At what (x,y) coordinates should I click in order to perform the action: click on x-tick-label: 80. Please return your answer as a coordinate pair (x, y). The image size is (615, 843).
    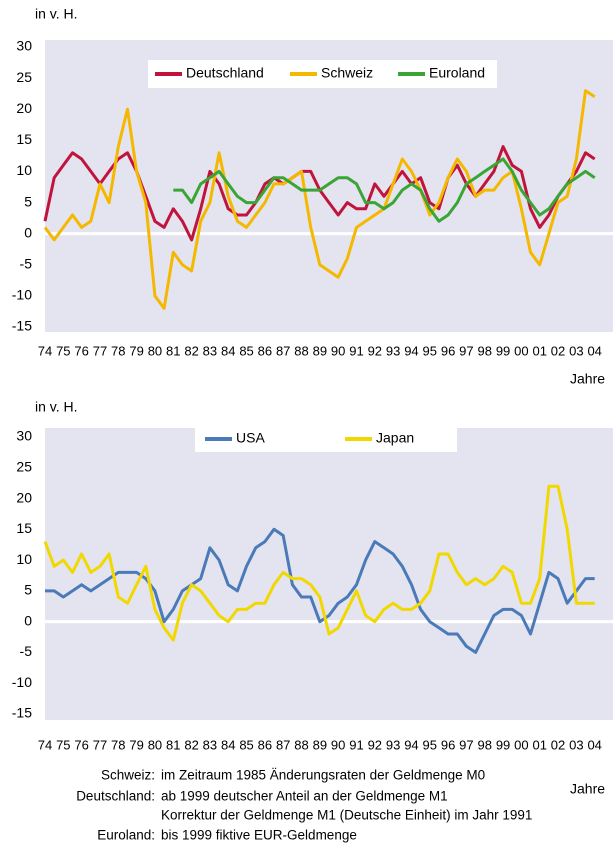
    Looking at the image, I should click on (155, 744).